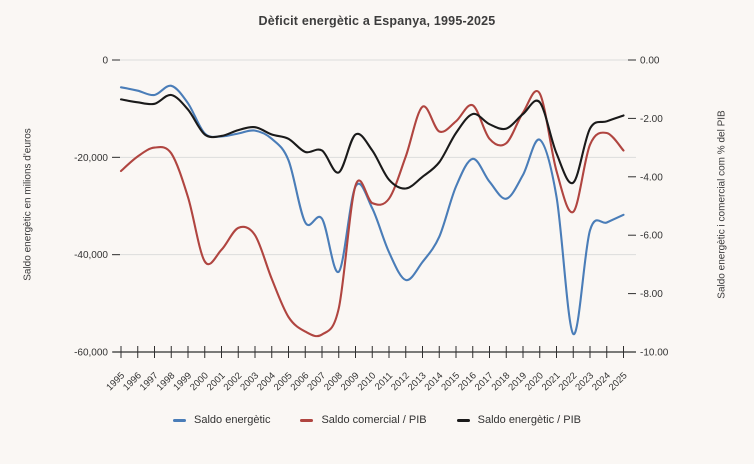 Image resolution: width=754 pixels, height=464 pixels. Describe the element at coordinates (654, 353) in the screenshot. I see `y-tick-label-right: -10.00` at that location.